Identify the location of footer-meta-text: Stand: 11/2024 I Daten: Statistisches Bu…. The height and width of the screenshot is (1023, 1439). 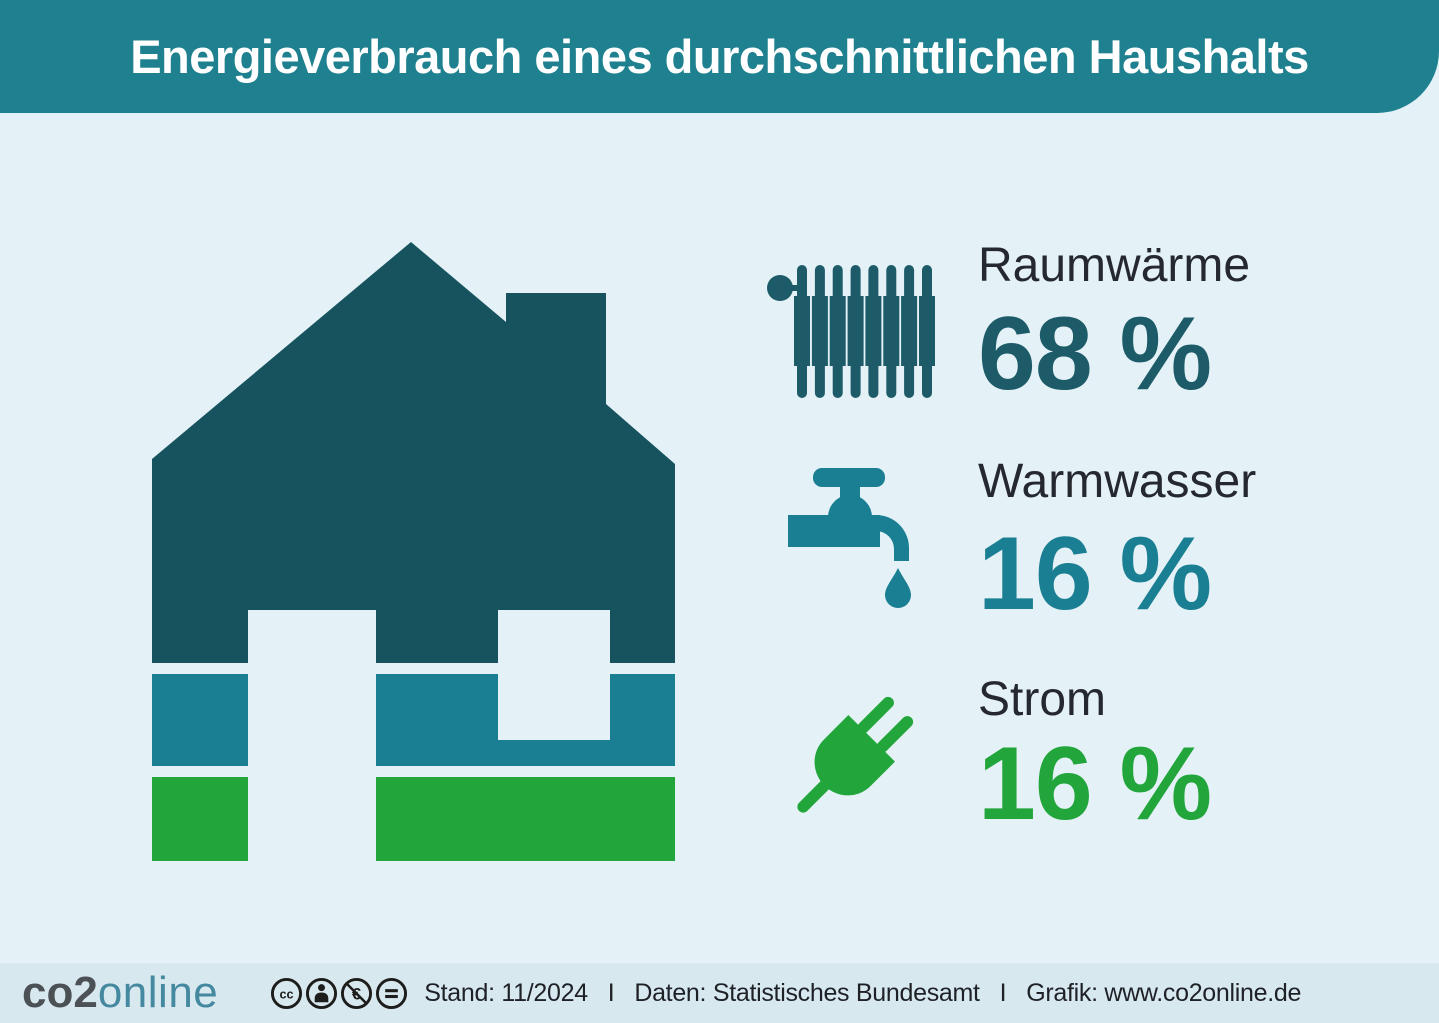
(863, 992).